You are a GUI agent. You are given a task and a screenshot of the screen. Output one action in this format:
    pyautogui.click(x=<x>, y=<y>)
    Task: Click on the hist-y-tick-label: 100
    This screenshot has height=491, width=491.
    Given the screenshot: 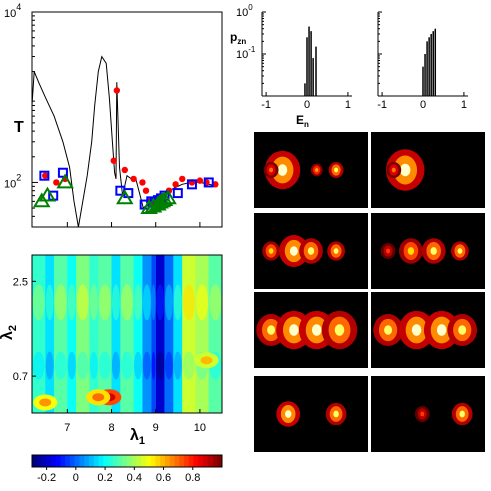 What is the action you would take?
    pyautogui.click(x=244, y=11)
    